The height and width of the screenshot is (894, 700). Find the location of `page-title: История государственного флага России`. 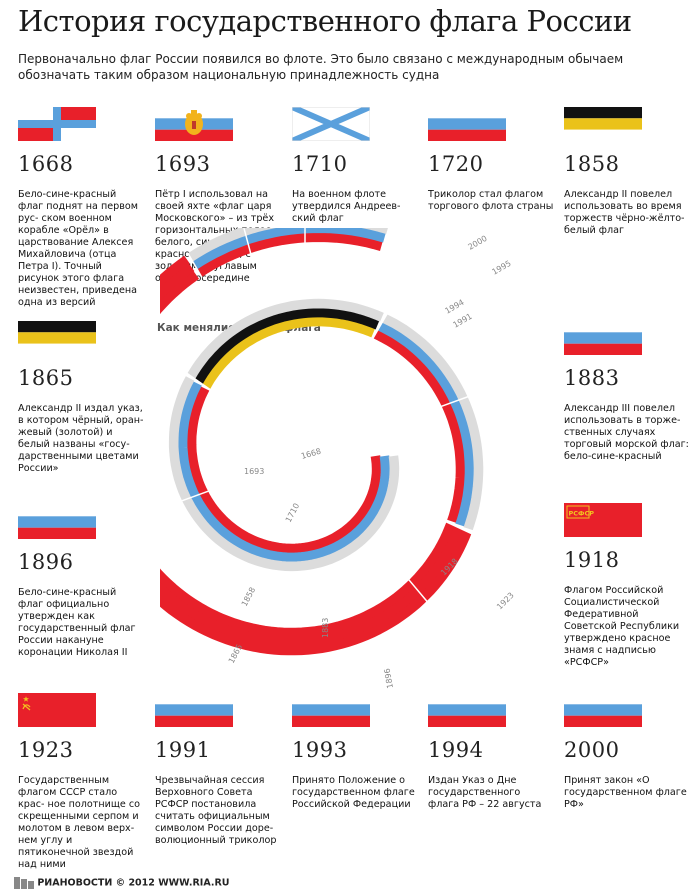

page-title: История государственного флага России is located at coordinates (325, 21).